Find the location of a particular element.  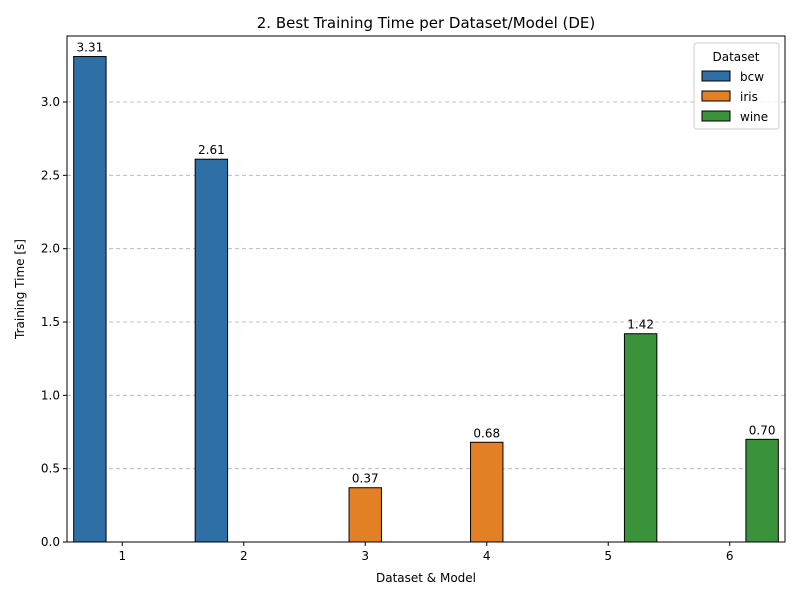

y-tick-label: 2.5 is located at coordinates (50, 175).